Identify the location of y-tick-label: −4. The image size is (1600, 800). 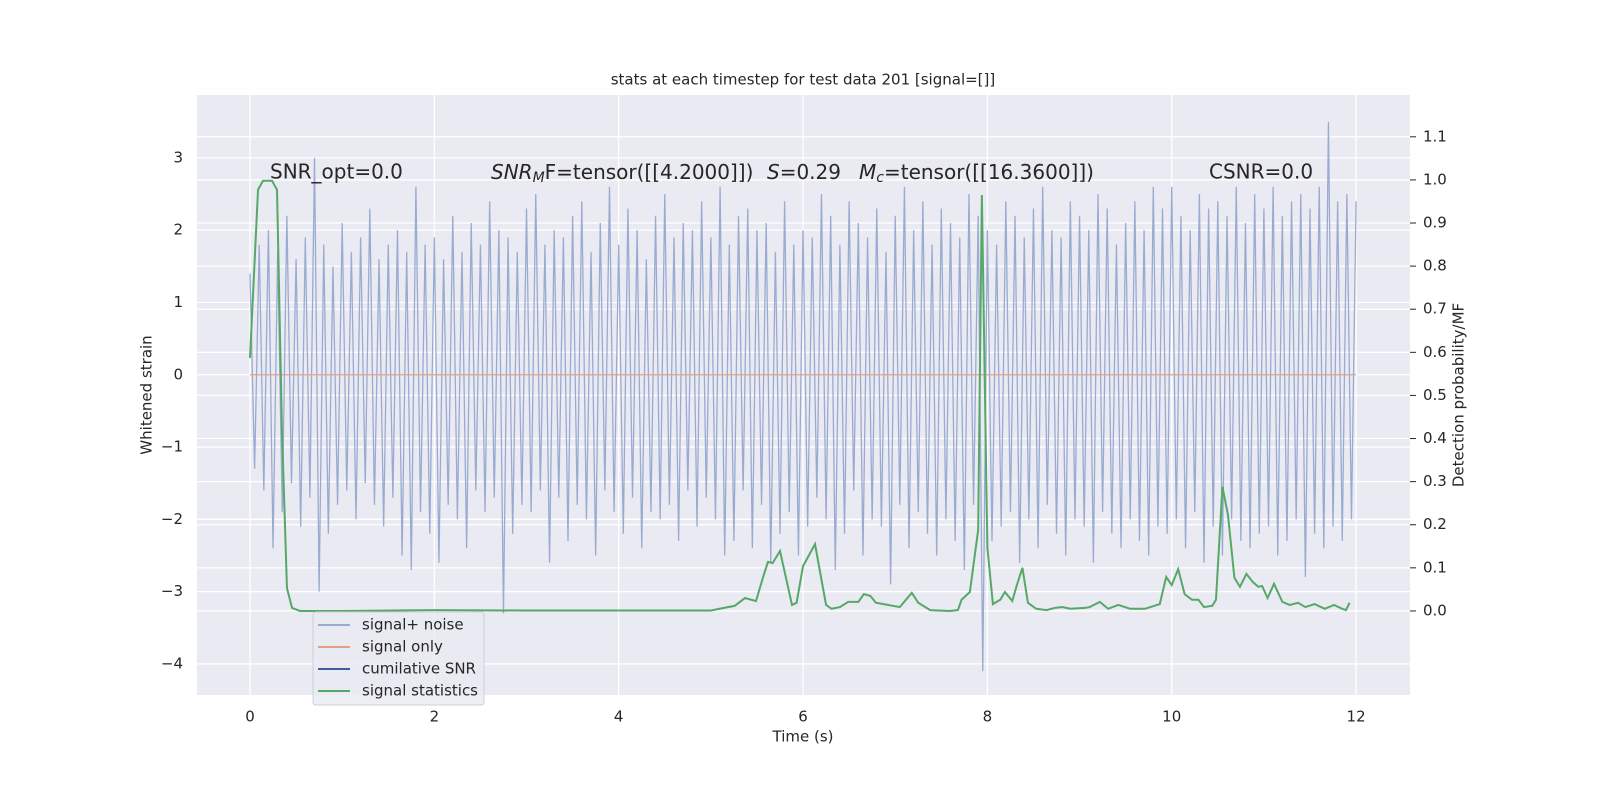
(172, 663).